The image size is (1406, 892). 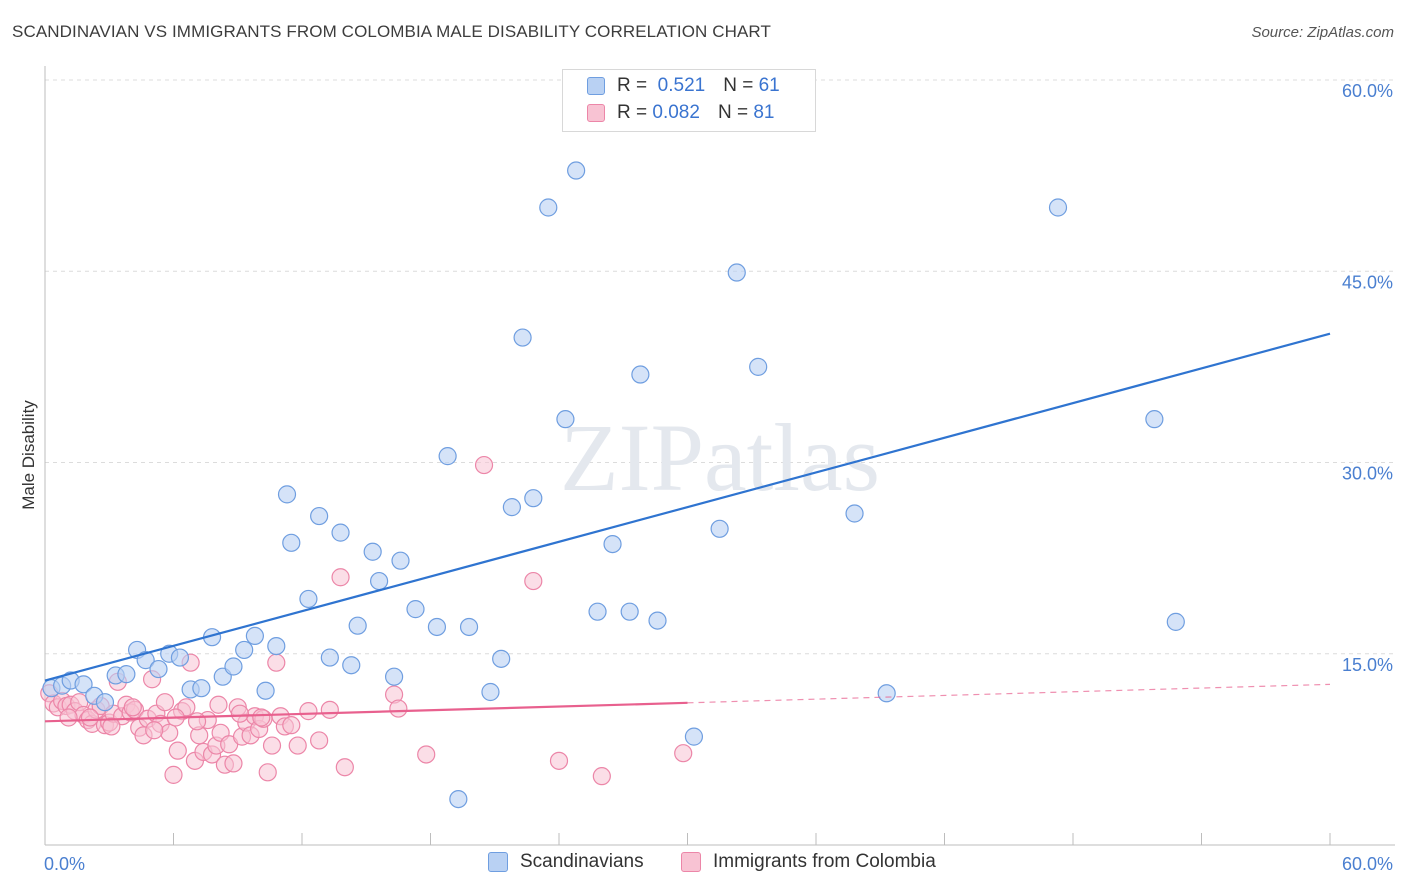 I want to click on y-tick-label: 60.0%, so click(x=1367, y=91).